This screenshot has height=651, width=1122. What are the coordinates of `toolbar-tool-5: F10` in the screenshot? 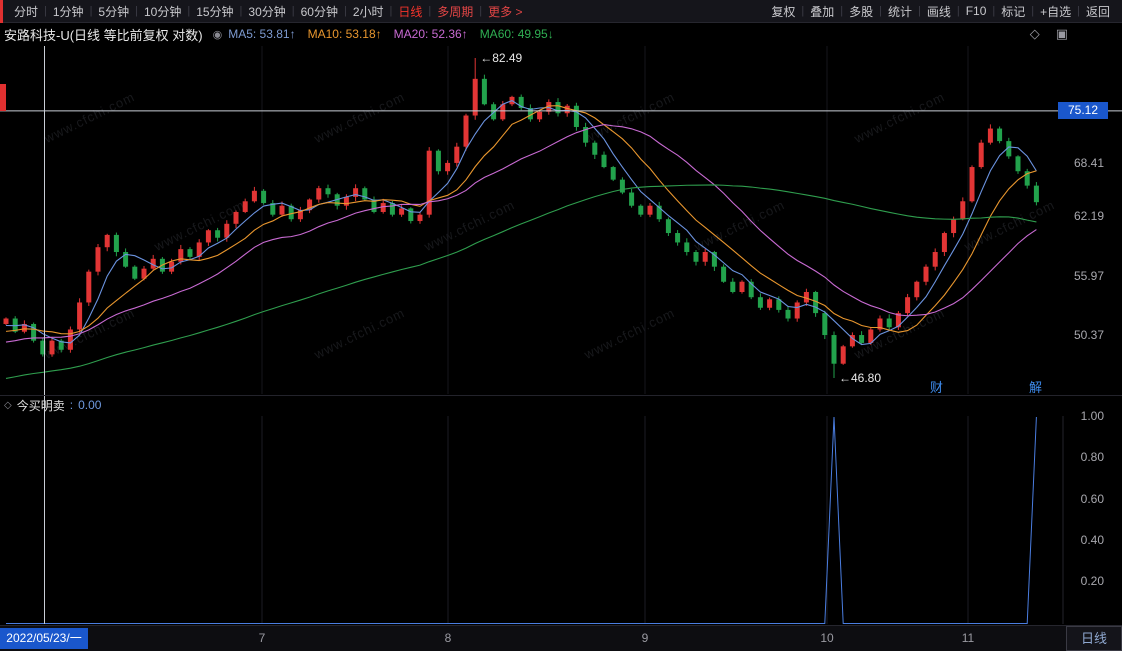 It's located at (976, 11).